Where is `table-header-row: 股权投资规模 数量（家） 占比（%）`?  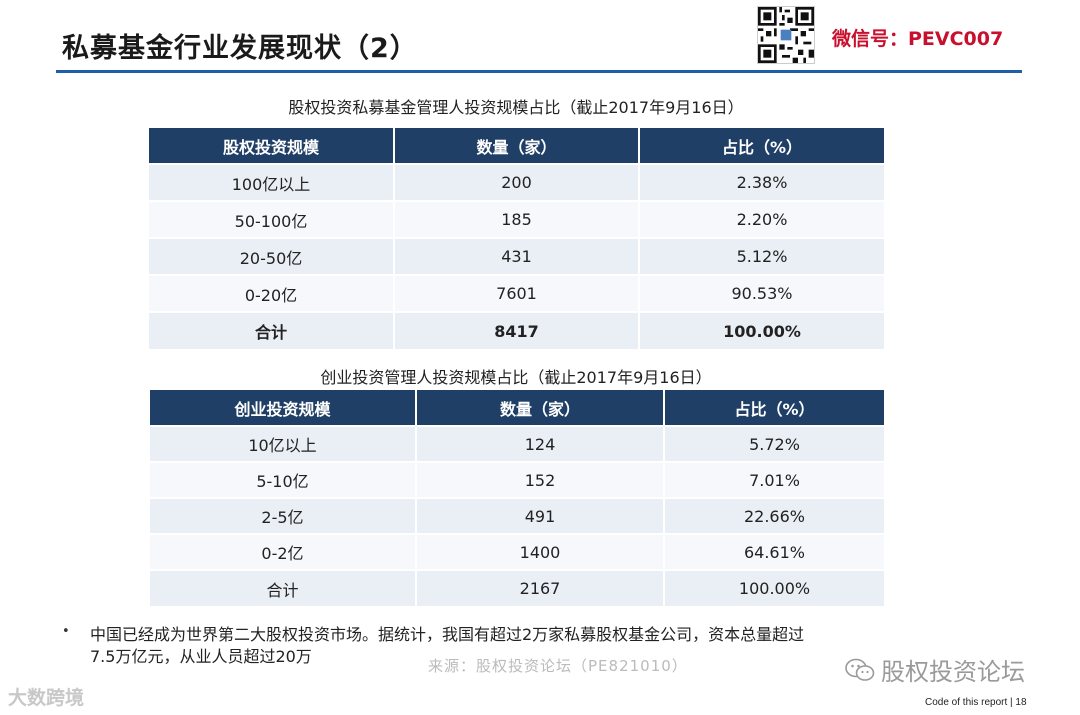 table-header-row: 股权投资规模 数量（家） 占比（%） is located at coordinates (516, 146).